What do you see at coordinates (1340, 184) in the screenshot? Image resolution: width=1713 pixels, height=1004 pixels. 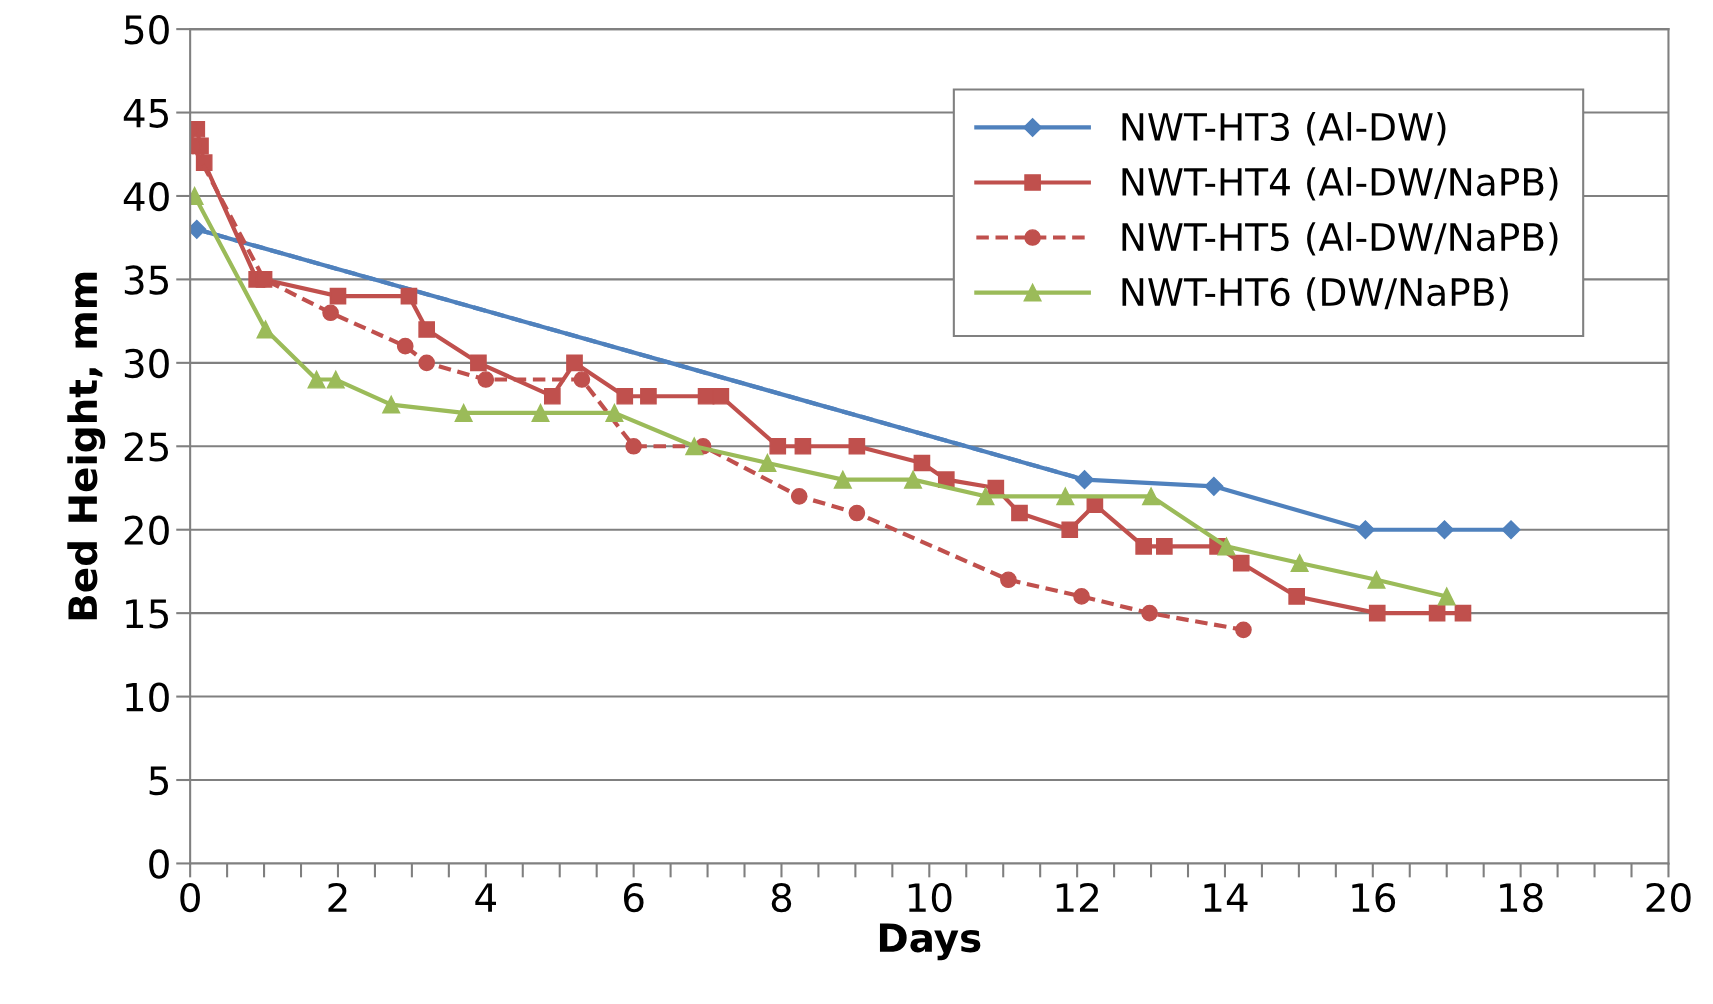 I see `legend-label: NWT-HT4 (Al-DW/NaPB)` at bounding box center [1340, 184].